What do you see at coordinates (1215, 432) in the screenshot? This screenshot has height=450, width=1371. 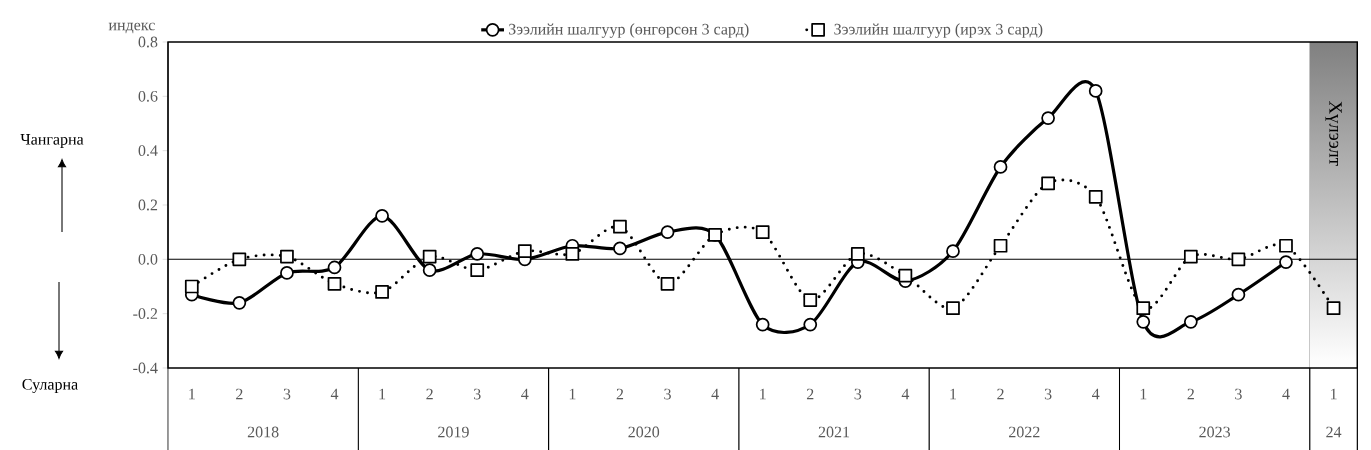 I see `text: 2023` at bounding box center [1215, 432].